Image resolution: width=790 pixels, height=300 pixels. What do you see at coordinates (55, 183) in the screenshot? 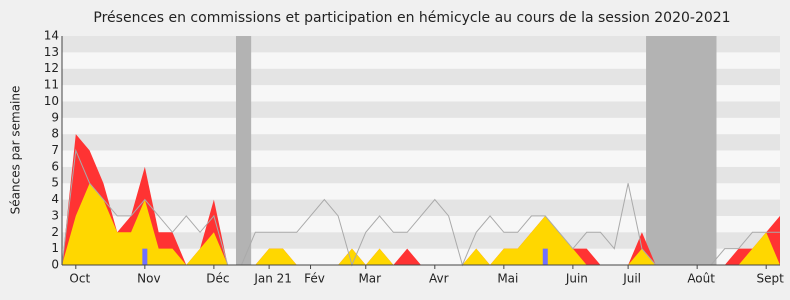
I see `y-tick-label: 5` at bounding box center [55, 183].